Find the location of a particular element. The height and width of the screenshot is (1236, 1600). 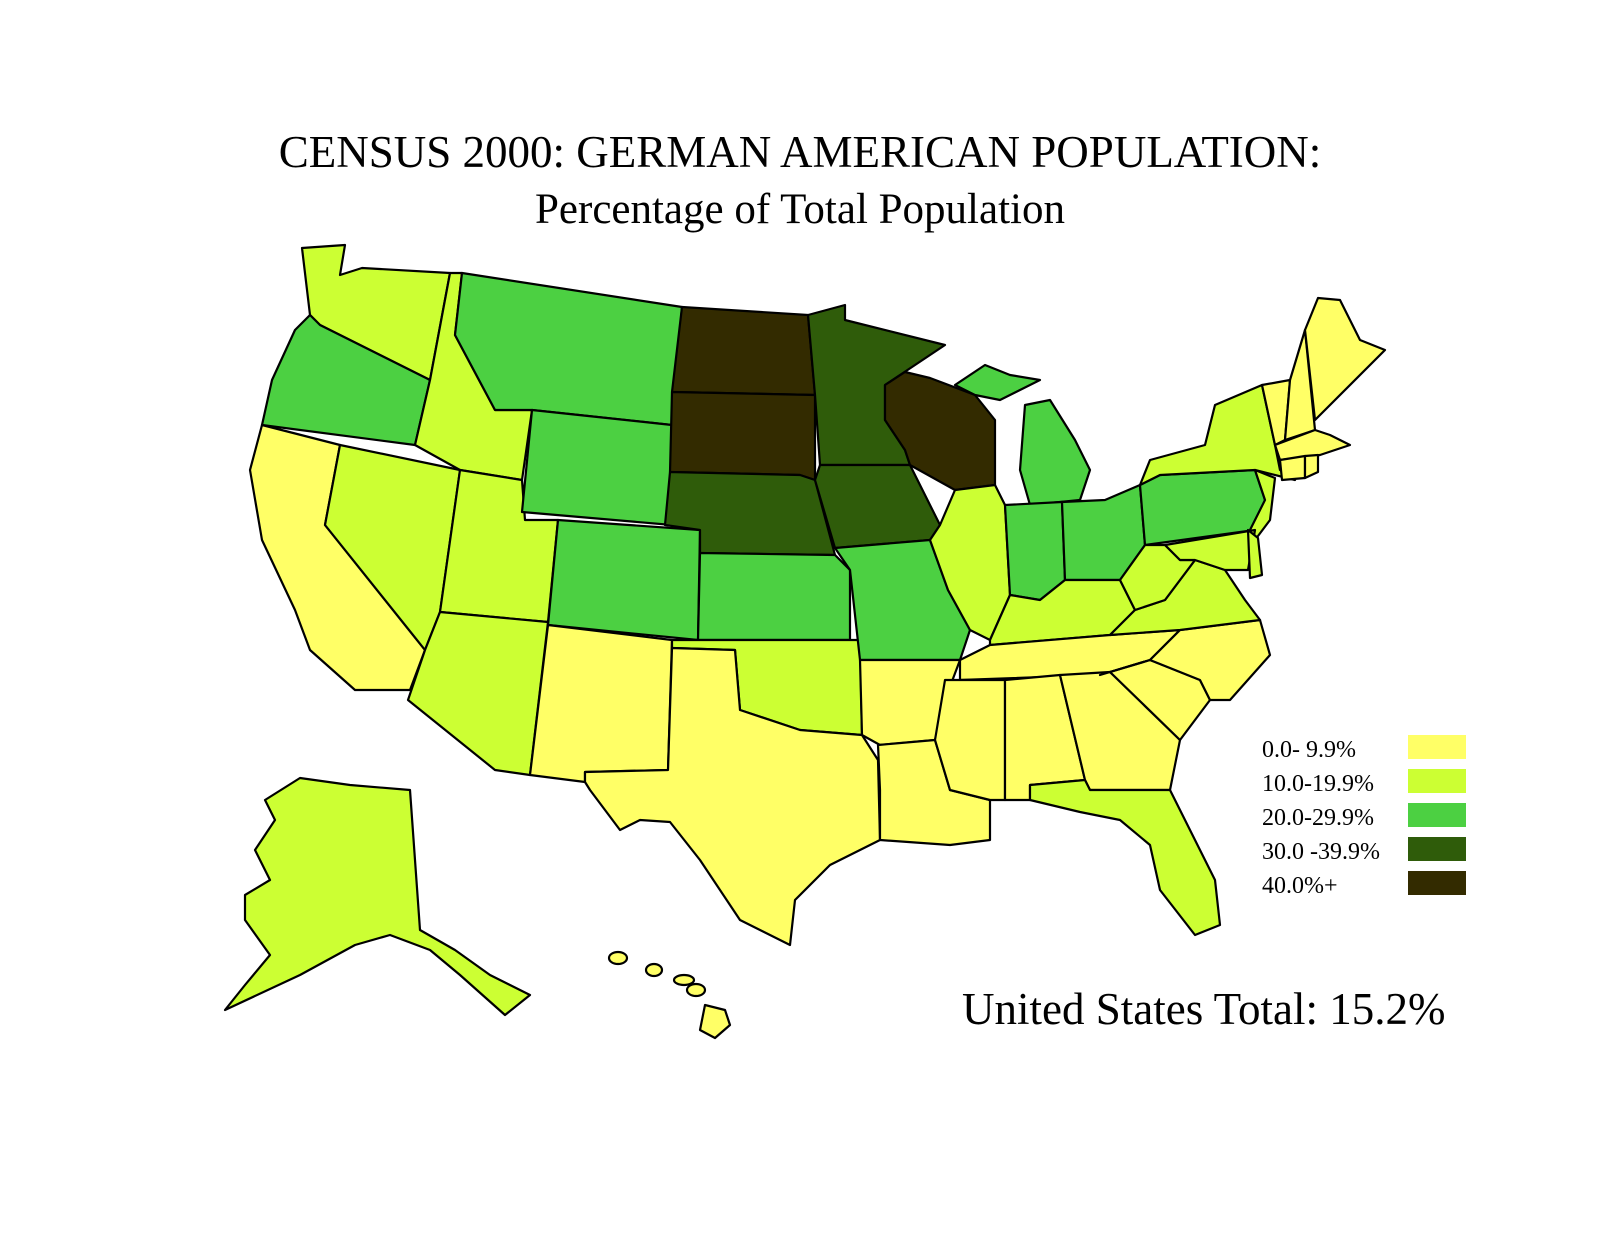

state-new-mexico is located at coordinates (601, 703).